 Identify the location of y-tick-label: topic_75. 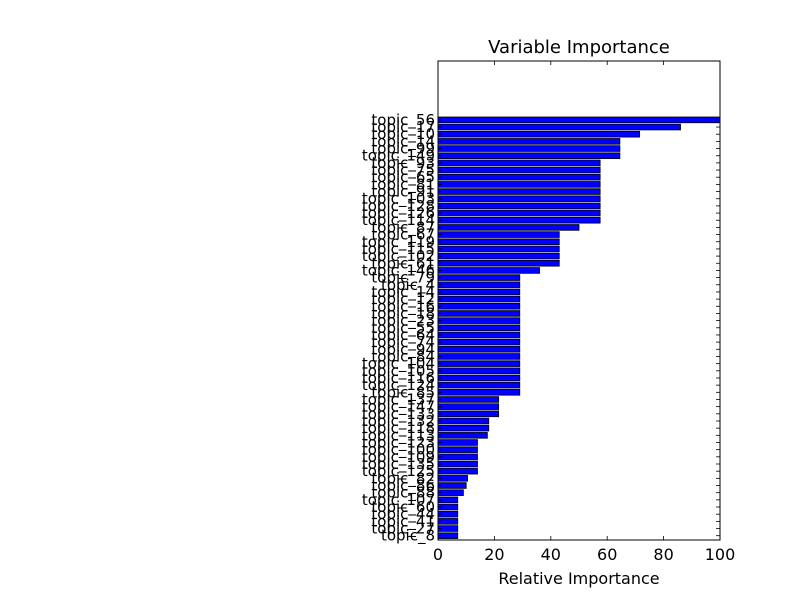
(403, 170).